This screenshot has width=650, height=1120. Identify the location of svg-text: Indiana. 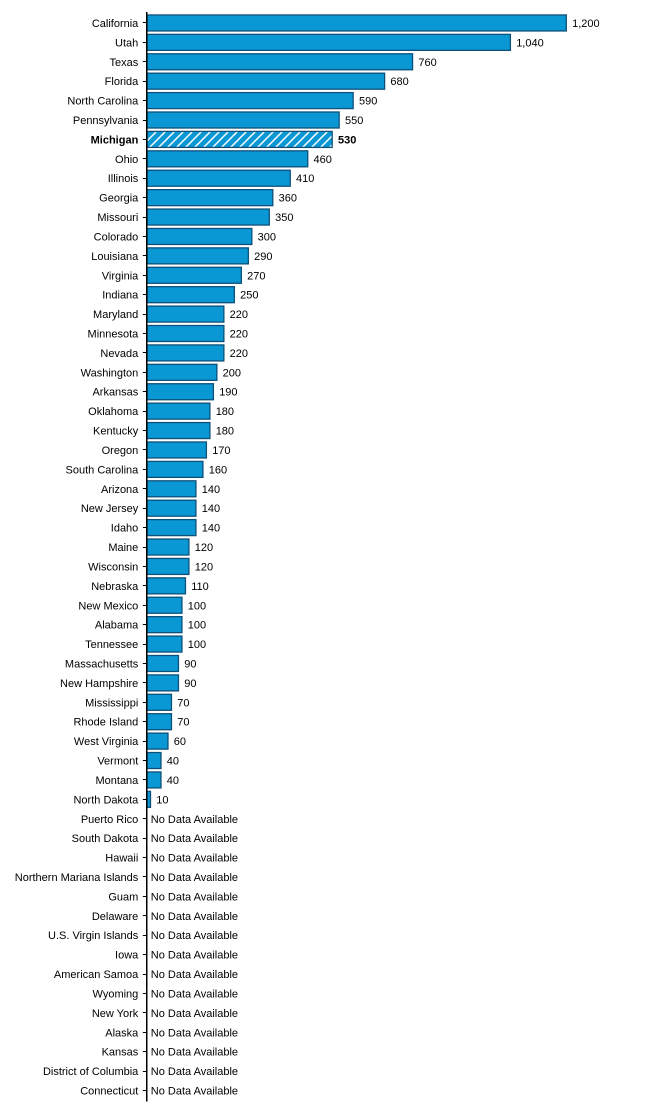
(120, 296).